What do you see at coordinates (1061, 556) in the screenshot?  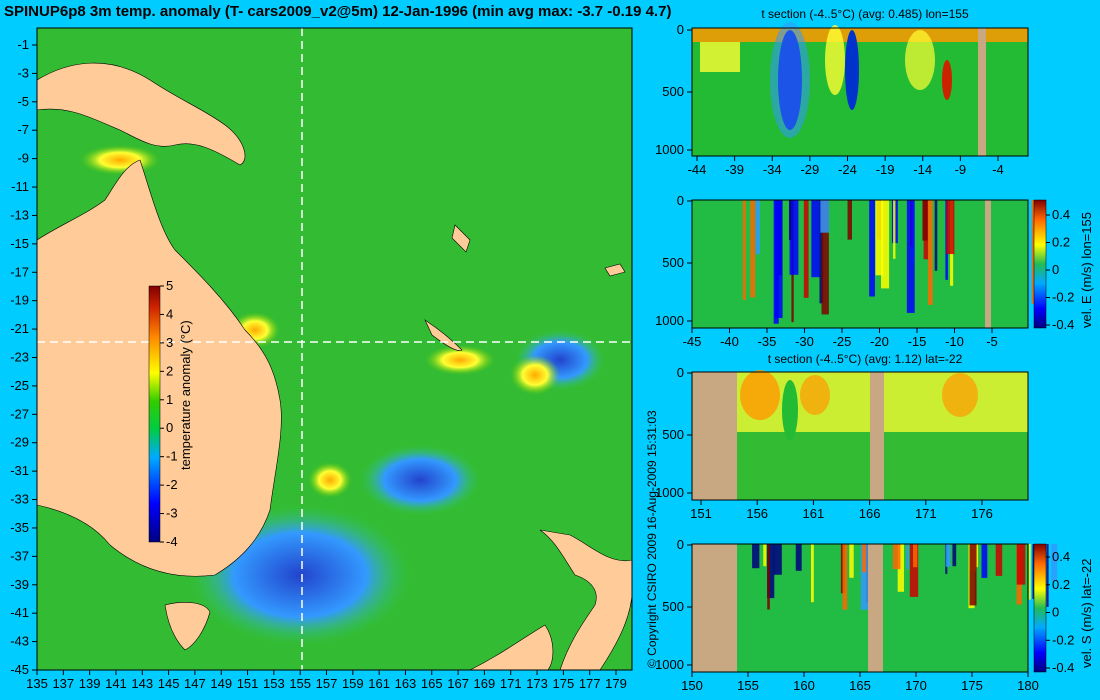 I see `v-cb-tick-label: 0.4` at bounding box center [1061, 556].